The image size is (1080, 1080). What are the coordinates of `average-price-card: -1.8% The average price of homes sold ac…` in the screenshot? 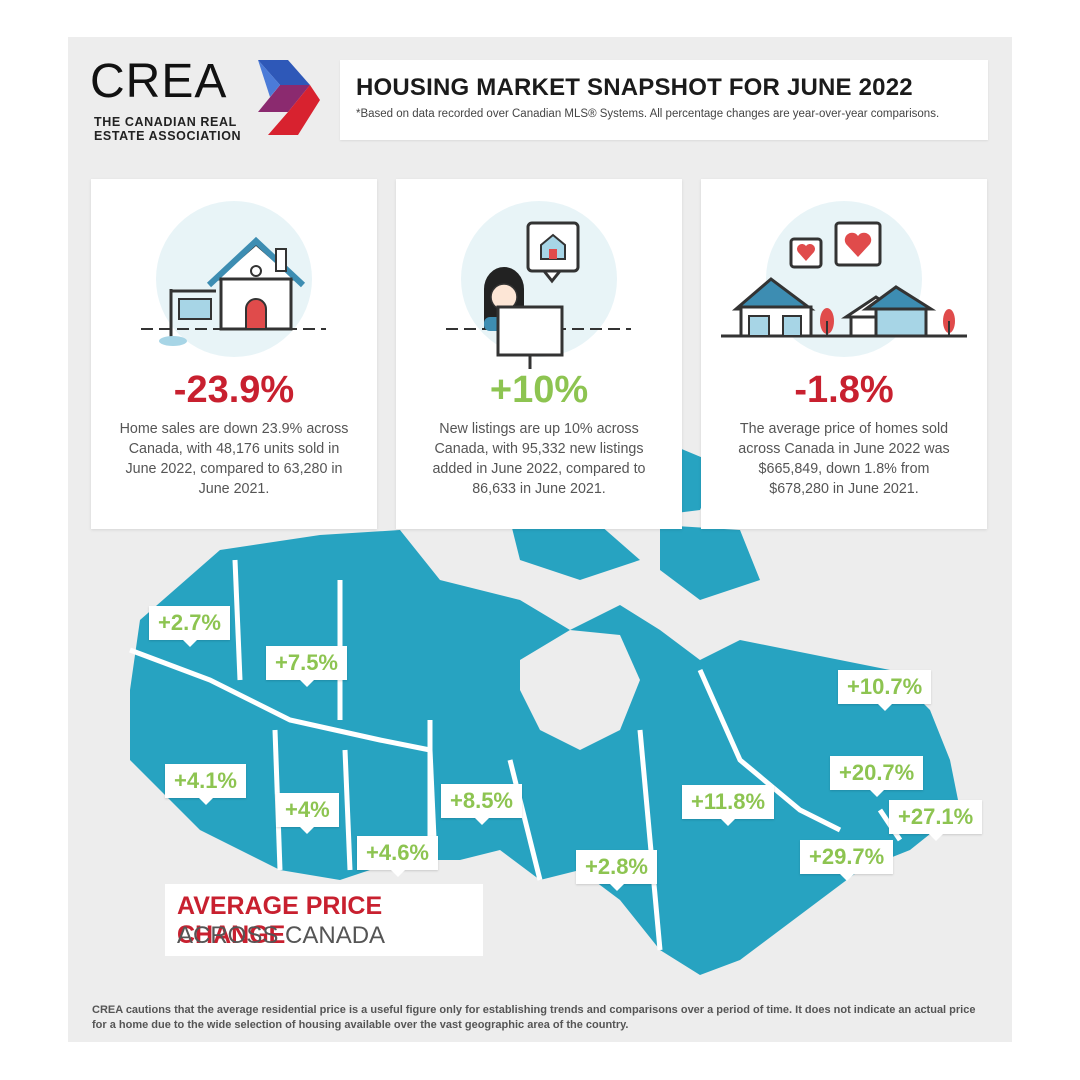 It's located at (844, 354).